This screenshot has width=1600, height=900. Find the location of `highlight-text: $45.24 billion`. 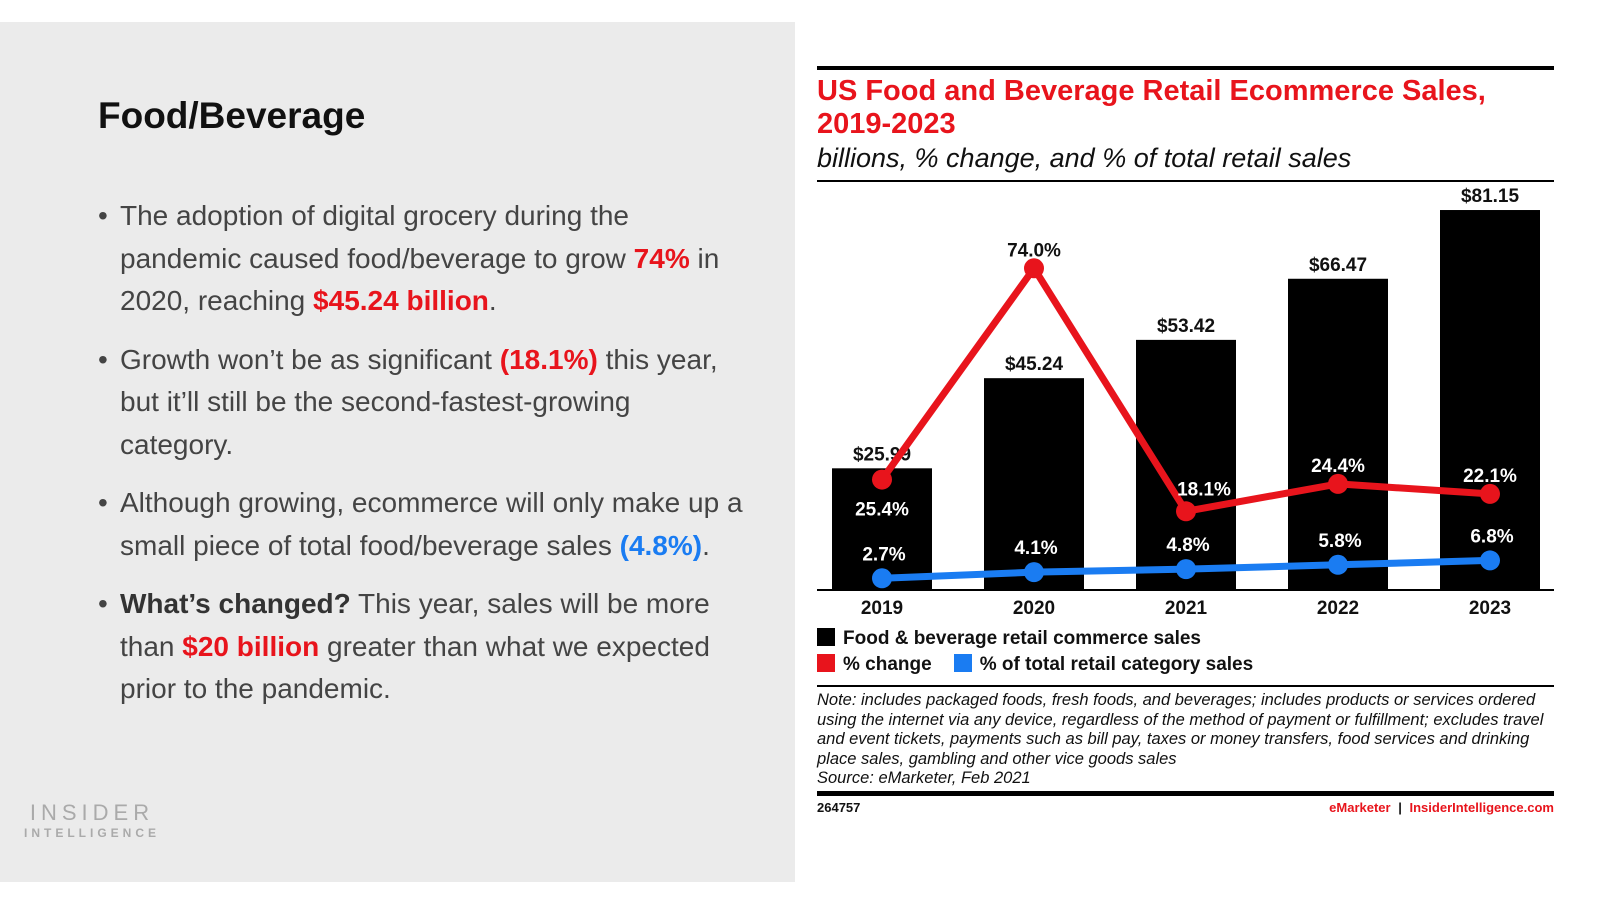

highlight-text: $45.24 billion is located at coordinates (401, 300).